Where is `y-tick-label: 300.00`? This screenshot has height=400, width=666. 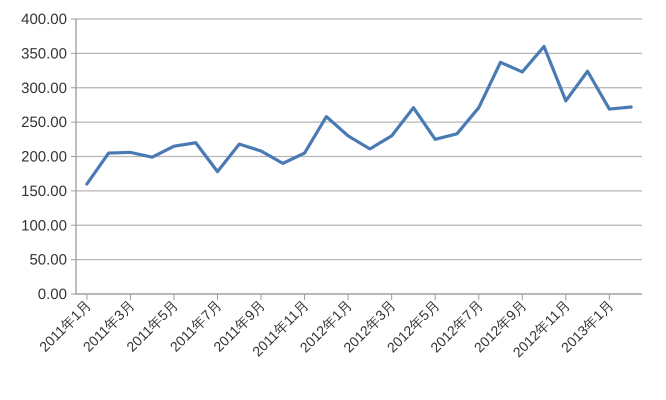
y-tick-label: 300.00 is located at coordinates (44, 88).